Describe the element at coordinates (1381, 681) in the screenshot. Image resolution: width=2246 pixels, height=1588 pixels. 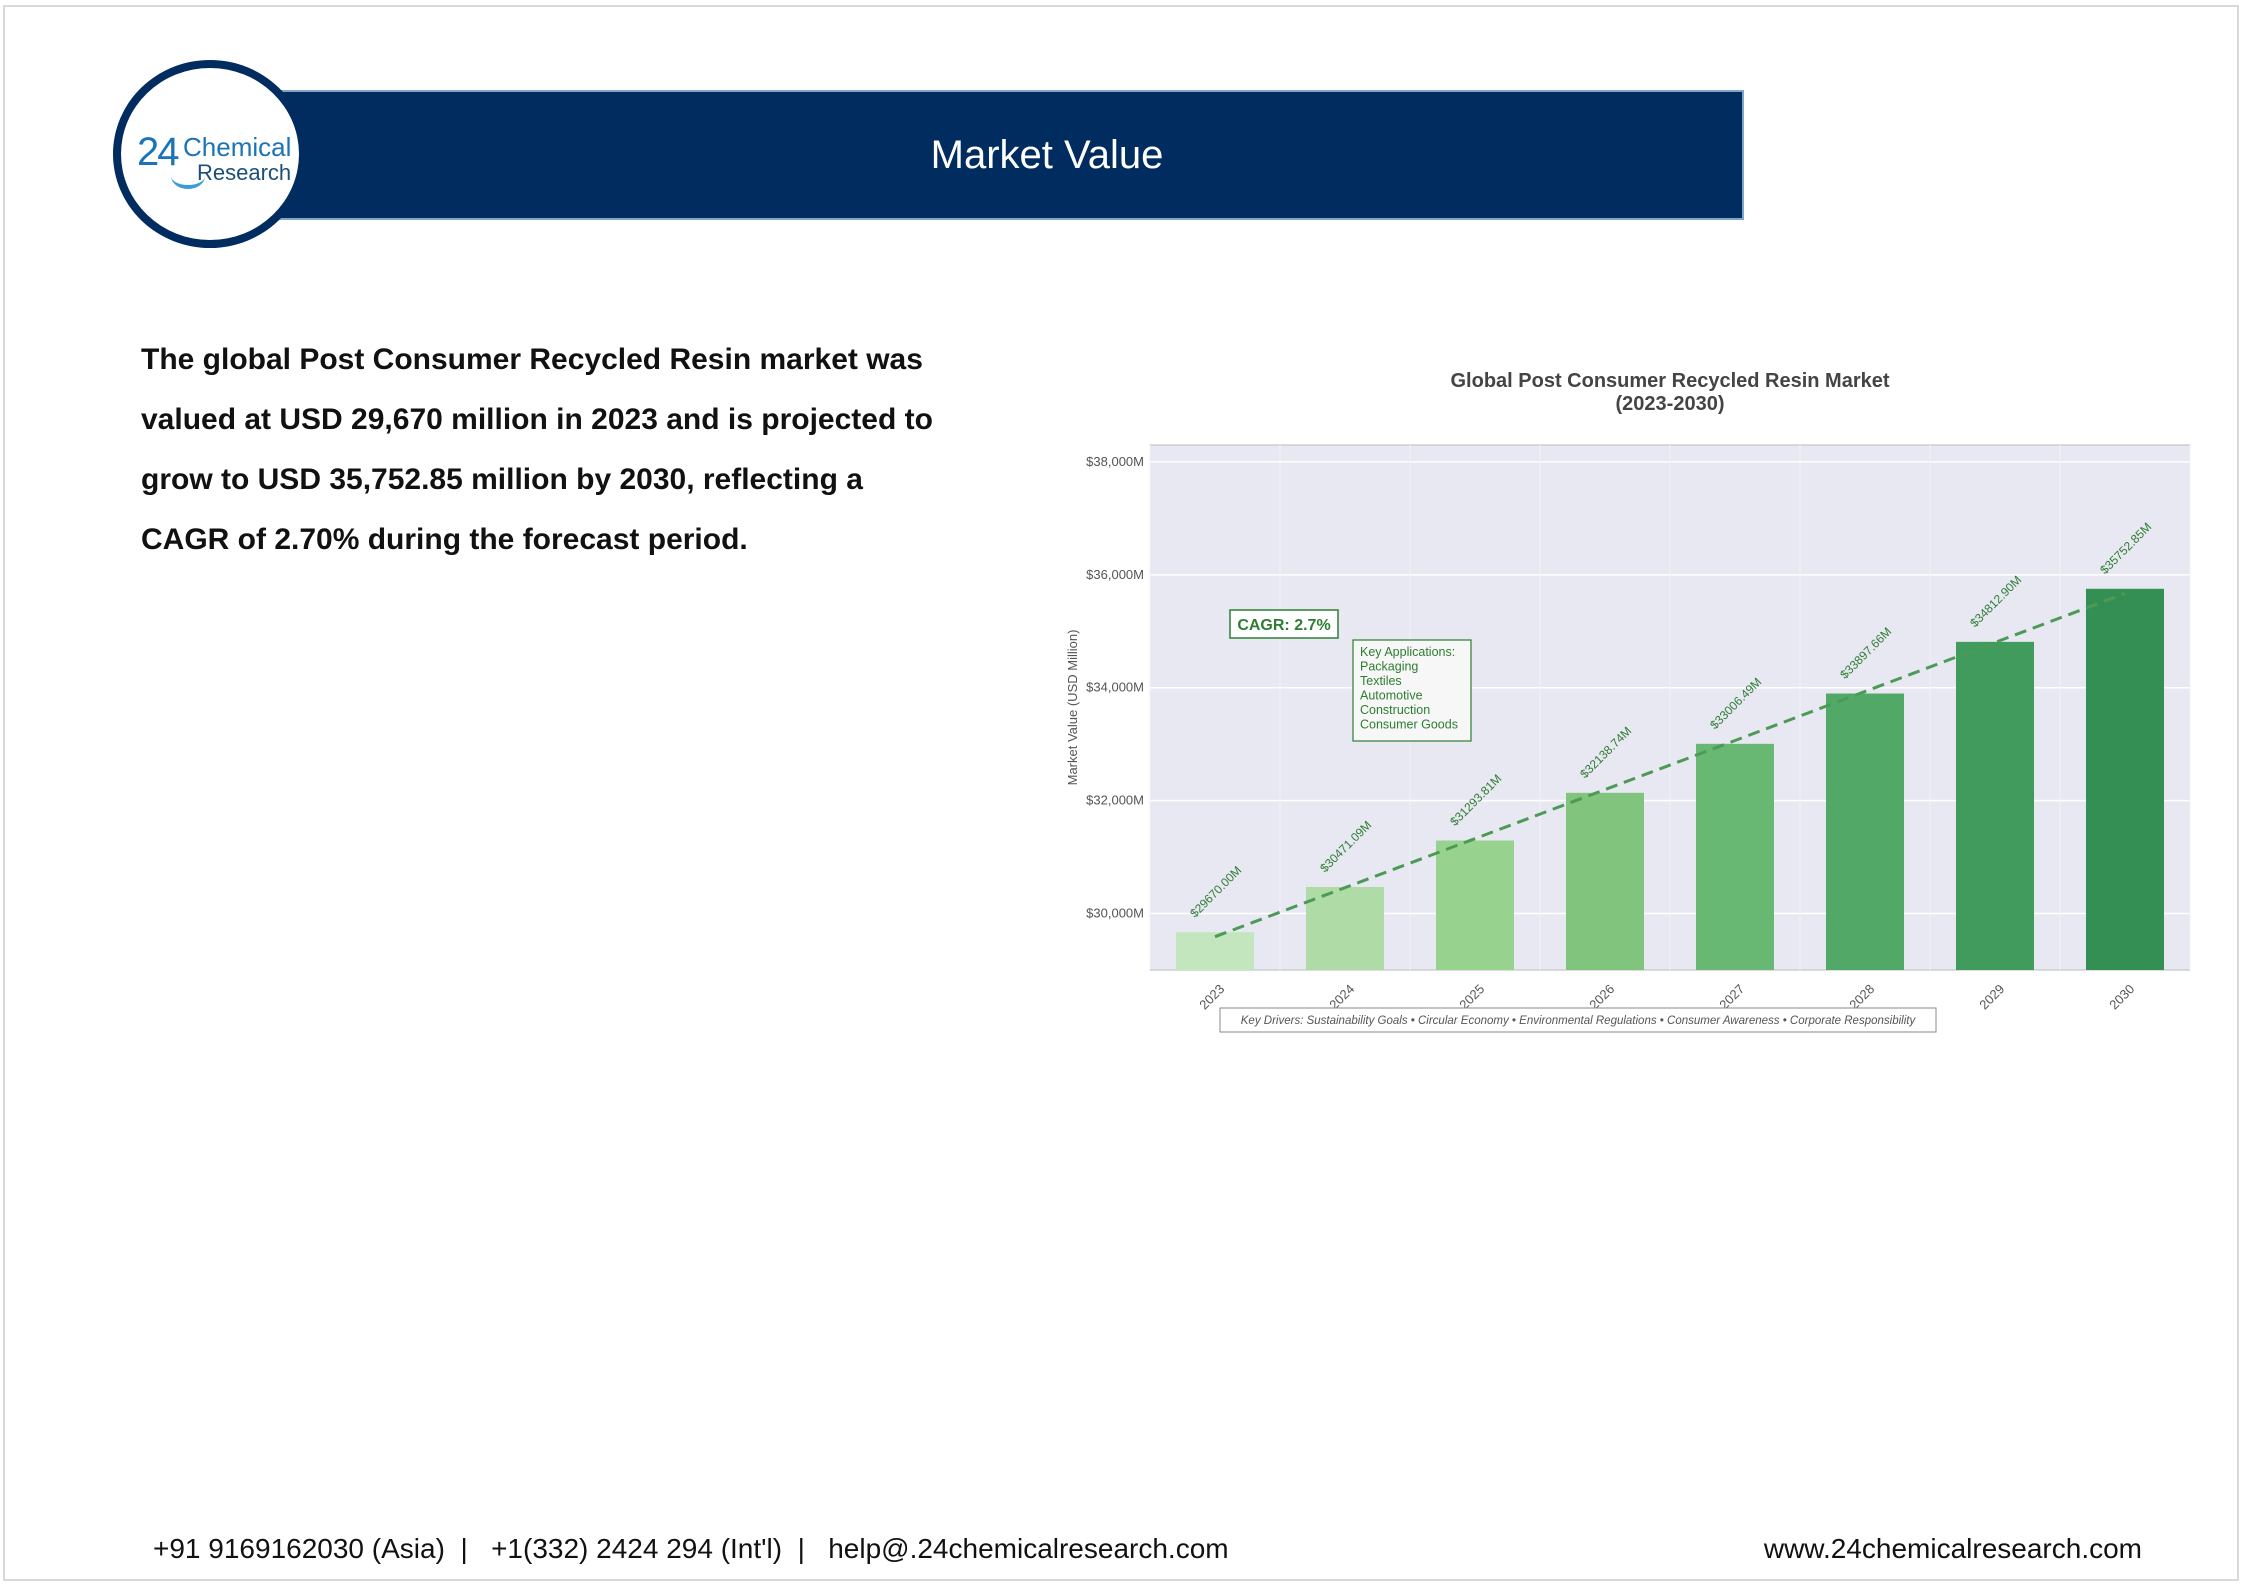
I see `application-item: Textiles` at that location.